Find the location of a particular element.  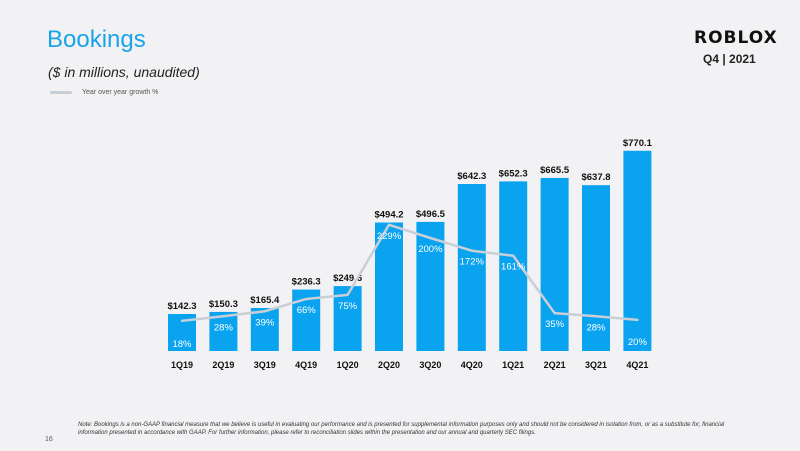

growth-label: 39% is located at coordinates (265, 322).